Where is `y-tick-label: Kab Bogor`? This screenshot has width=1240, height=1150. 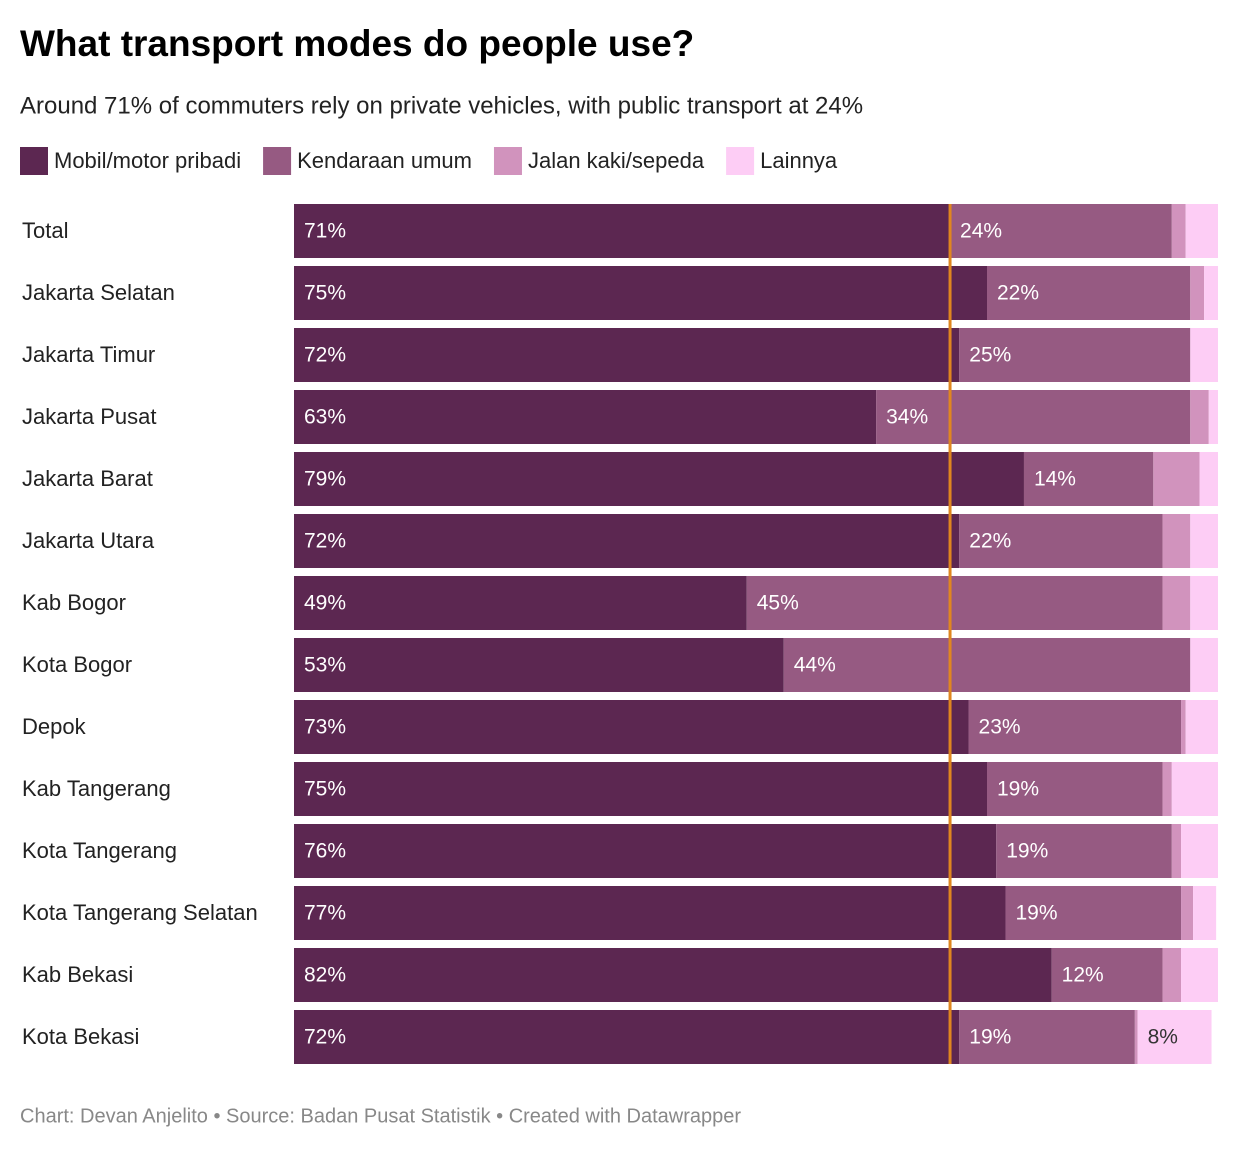
y-tick-label: Kab Bogor is located at coordinates (74, 602).